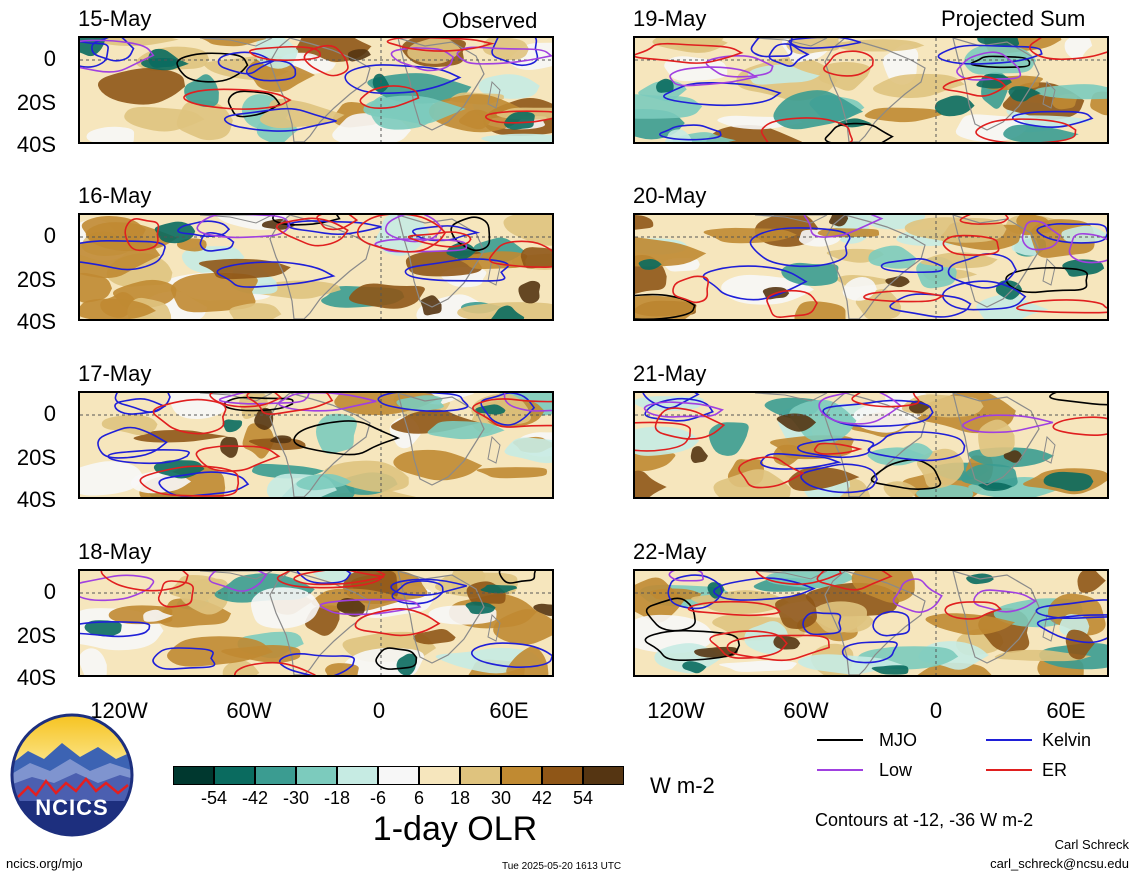  I want to click on site-link: ncics.org/mjo, so click(44, 863).